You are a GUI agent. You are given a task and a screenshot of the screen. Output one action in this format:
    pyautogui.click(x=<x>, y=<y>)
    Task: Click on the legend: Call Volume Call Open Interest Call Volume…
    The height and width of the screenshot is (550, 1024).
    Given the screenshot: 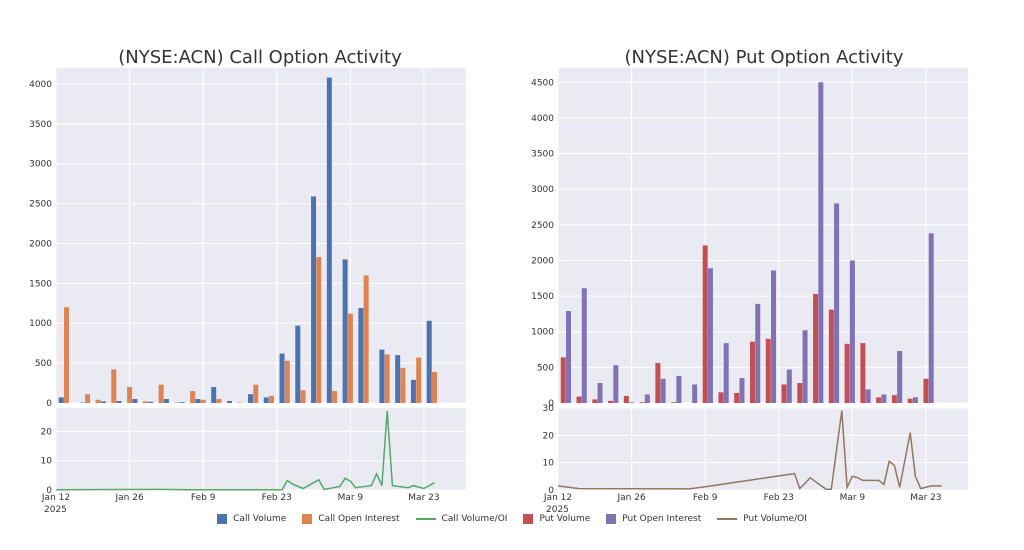 What is the action you would take?
    pyautogui.click(x=512, y=519)
    